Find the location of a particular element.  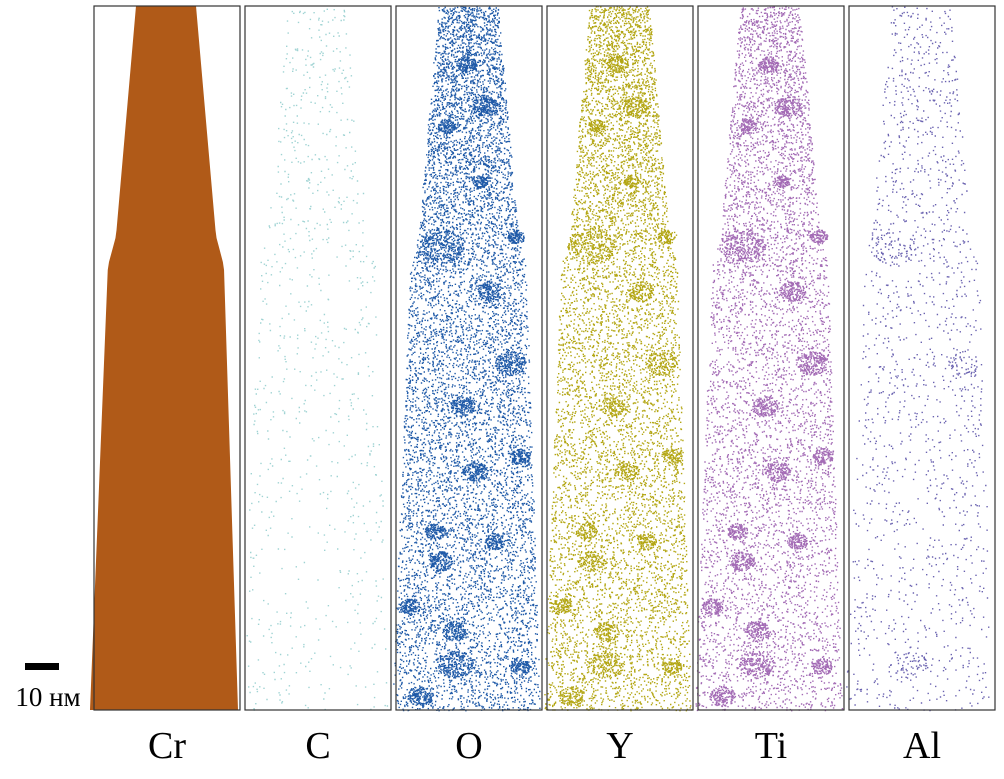

element-label: Cr is located at coordinates (167, 746).